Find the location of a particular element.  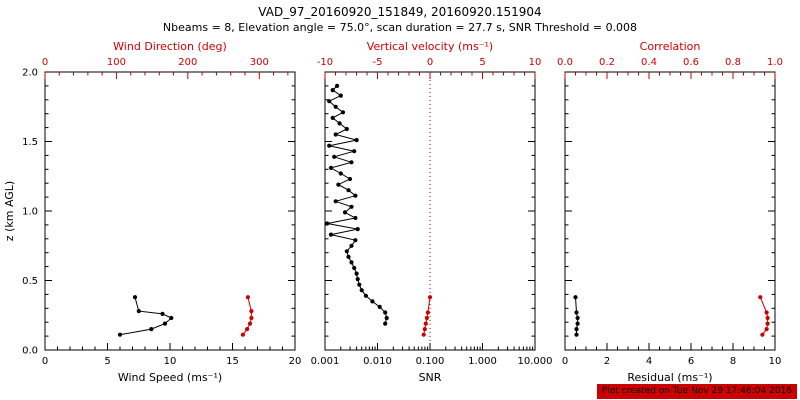

svg-text: 2 is located at coordinates (607, 361).